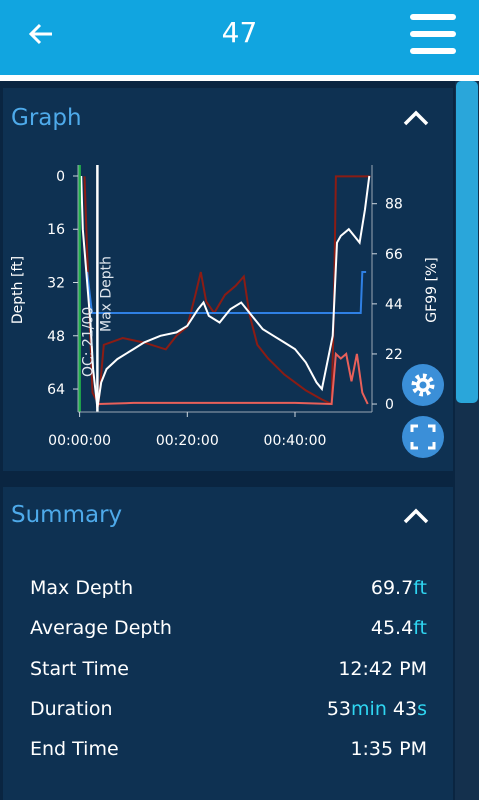  What do you see at coordinates (79, 441) in the screenshot?
I see `x-tick-label: 00:00:00` at bounding box center [79, 441].